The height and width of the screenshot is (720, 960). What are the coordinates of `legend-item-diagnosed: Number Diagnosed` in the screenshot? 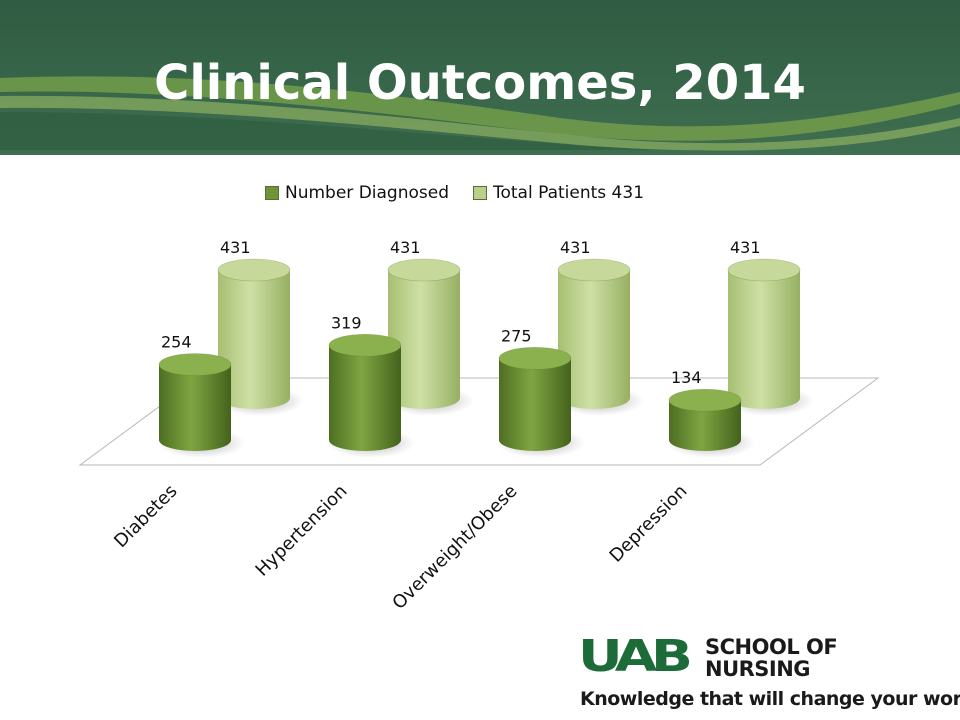 It's located at (357, 193).